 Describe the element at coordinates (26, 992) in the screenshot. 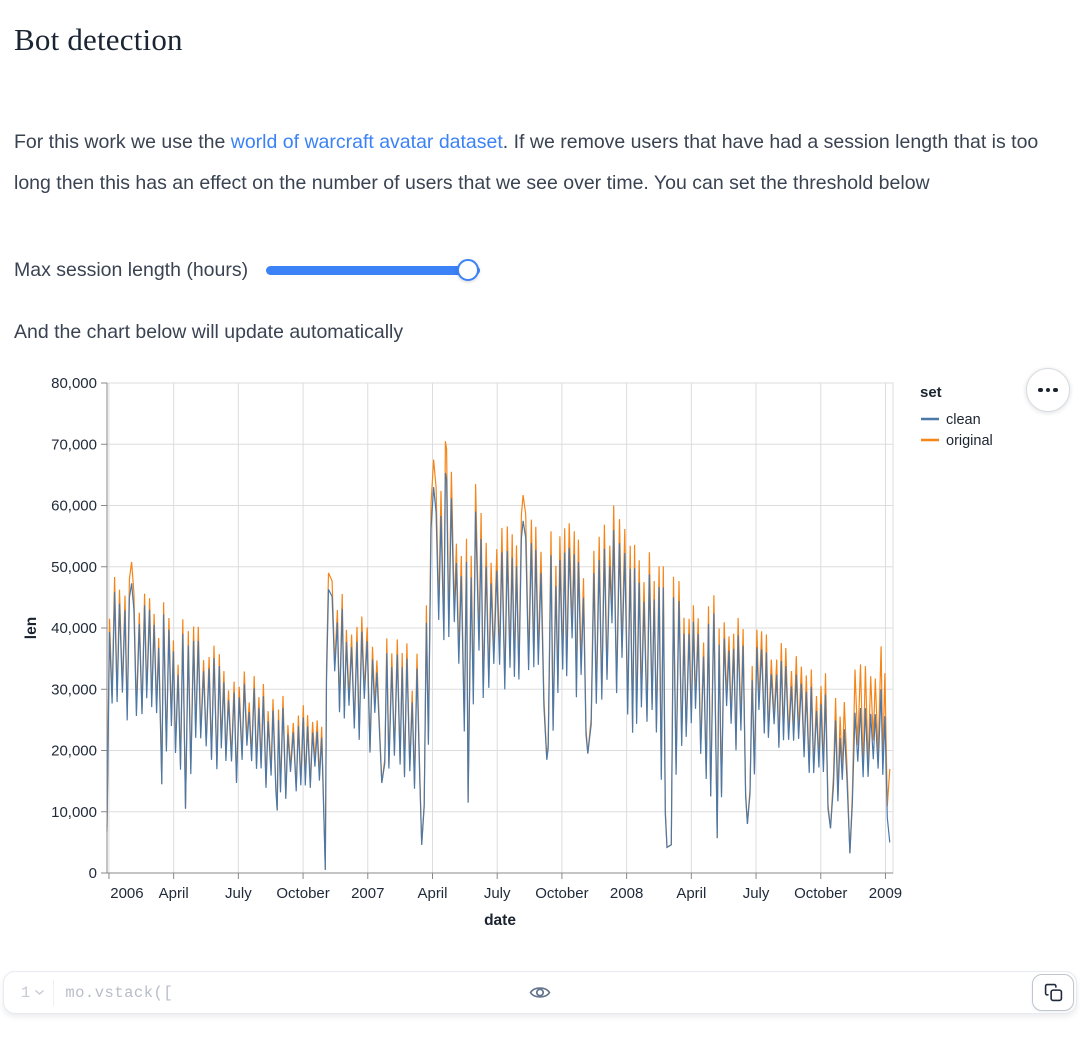

I see `line-number: 1` at that location.